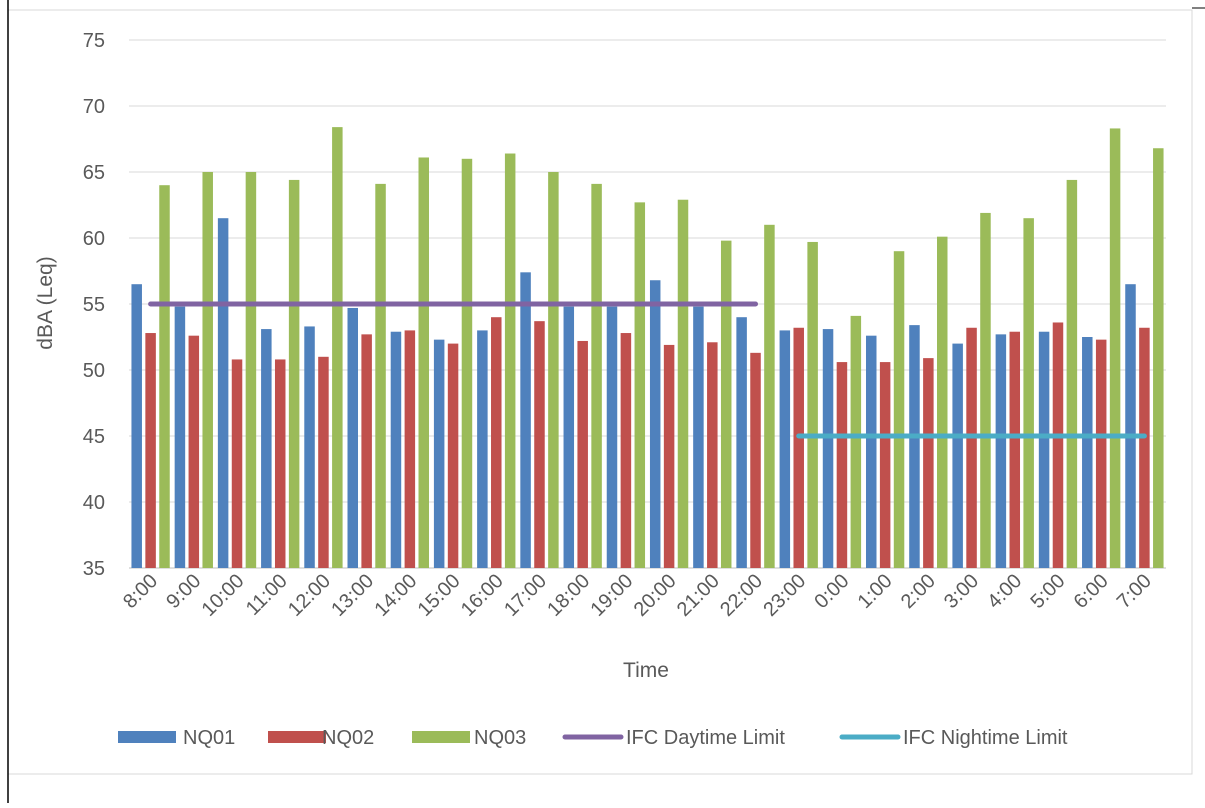 This screenshot has height=808, width=1205. Describe the element at coordinates (94, 107) in the screenshot. I see `y-tick-label: 70` at that location.